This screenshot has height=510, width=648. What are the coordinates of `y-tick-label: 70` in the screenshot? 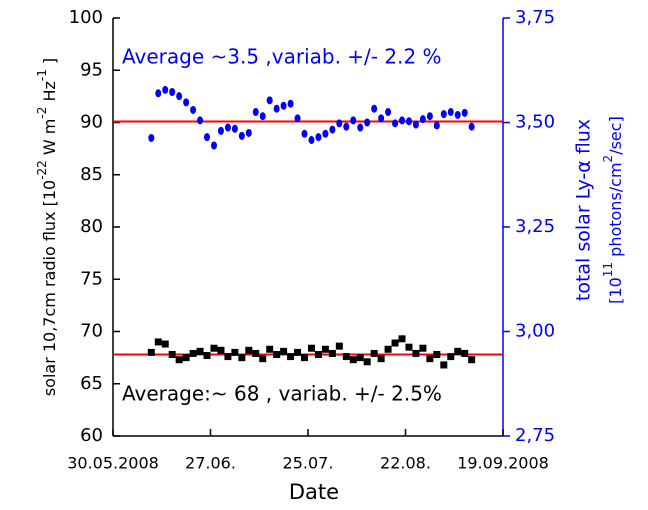 It's located at (91, 331).